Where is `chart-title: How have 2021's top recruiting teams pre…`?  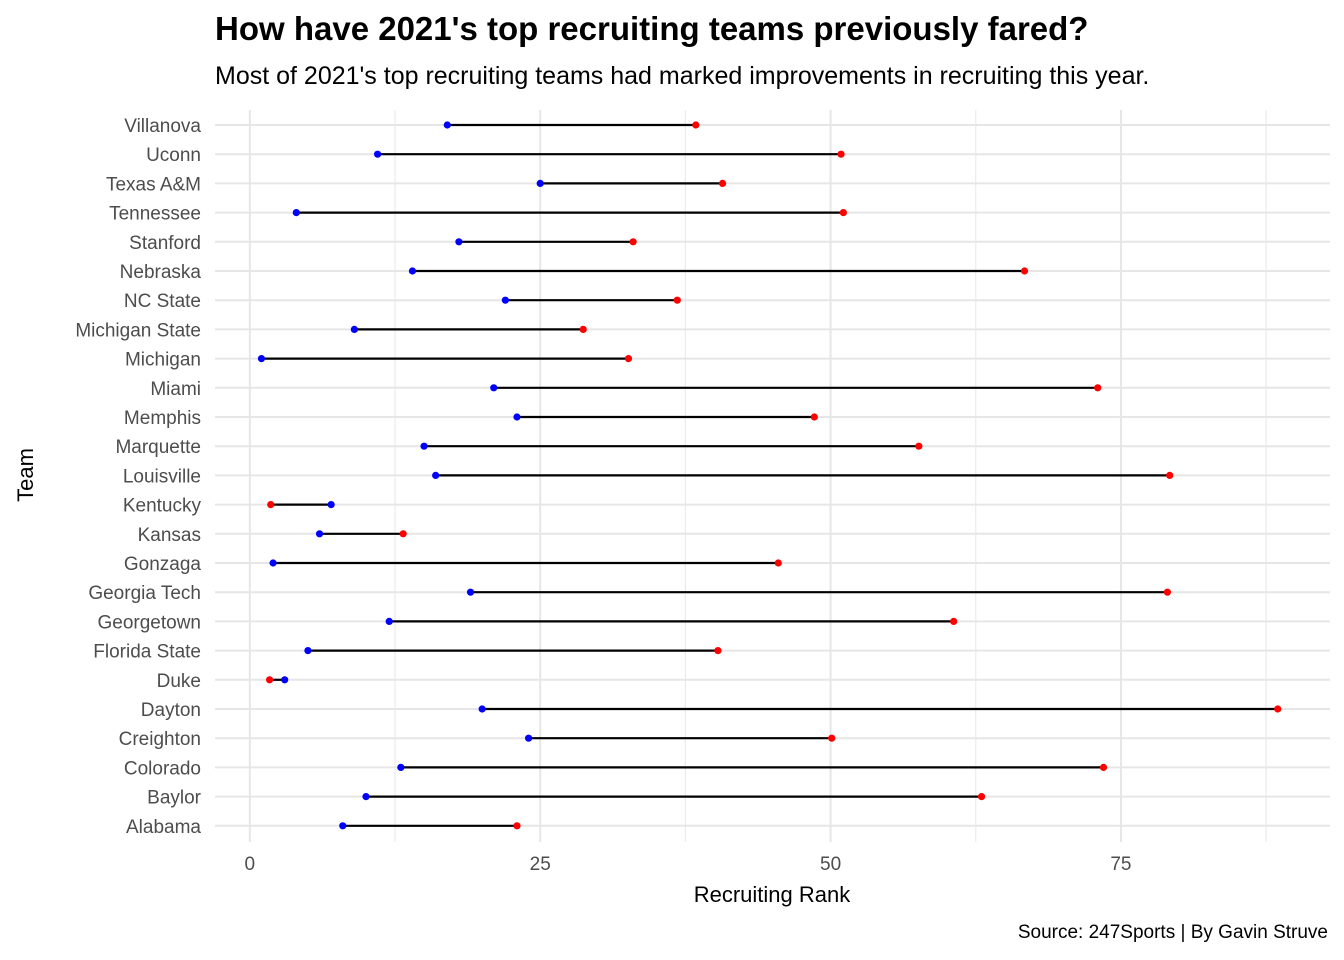
chart-title: How have 2021's top recruiting teams pre… is located at coordinates (652, 28).